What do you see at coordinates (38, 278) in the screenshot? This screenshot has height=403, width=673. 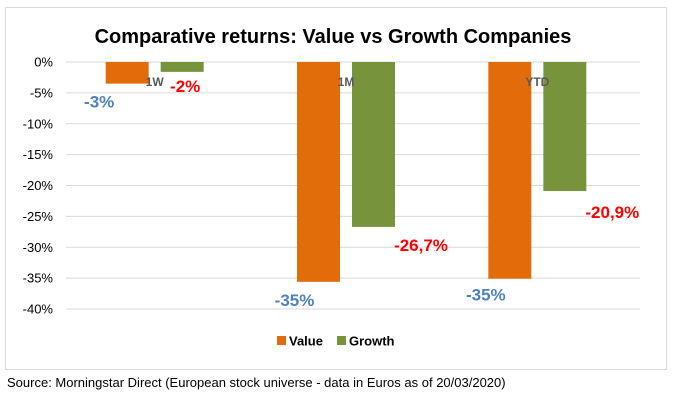 I see `y-tick-label: -35%` at bounding box center [38, 278].